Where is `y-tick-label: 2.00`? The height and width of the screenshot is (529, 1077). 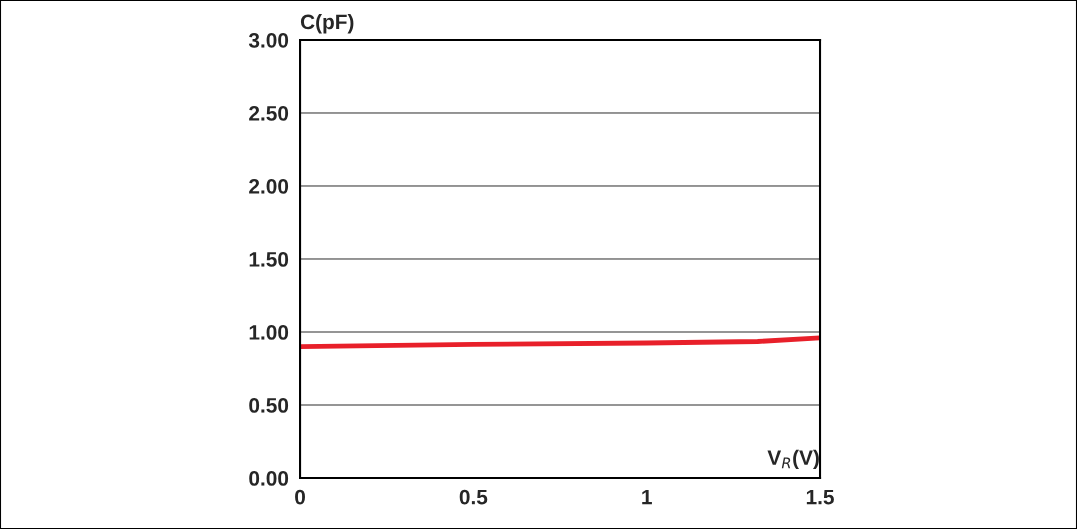 y-tick-label: 2.00 is located at coordinates (269, 186).